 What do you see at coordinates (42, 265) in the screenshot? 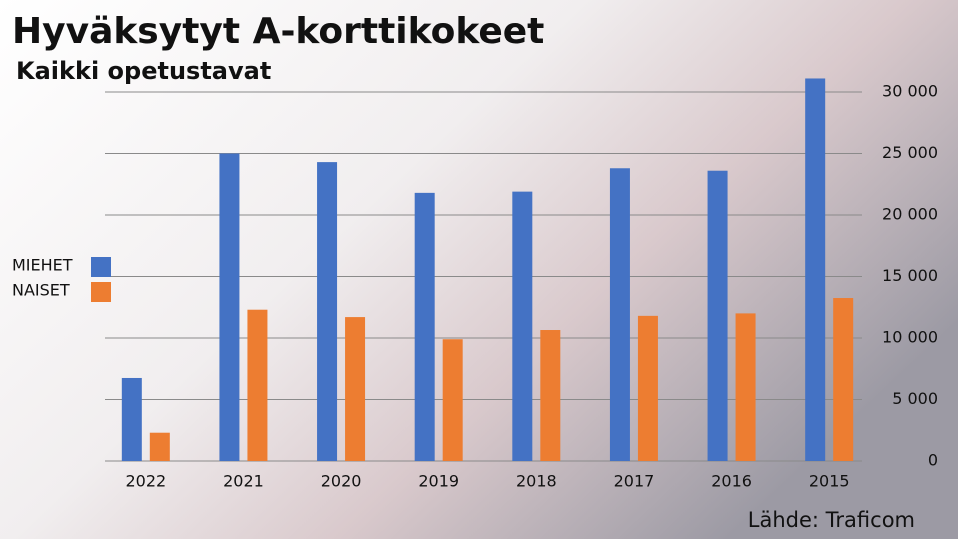
I see `legend-label: MIEHET` at bounding box center [42, 265].